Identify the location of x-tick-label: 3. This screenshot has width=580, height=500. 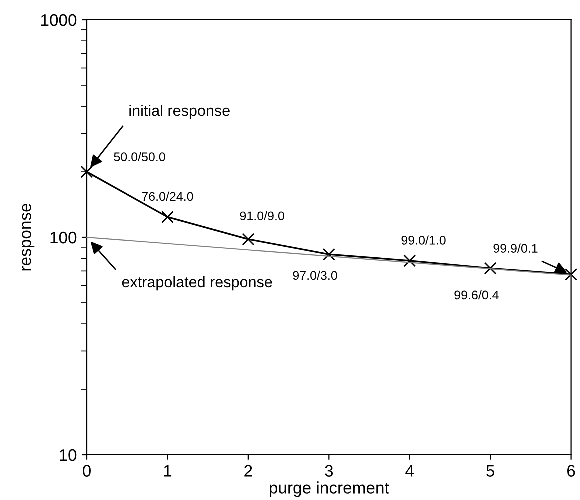
(329, 471).